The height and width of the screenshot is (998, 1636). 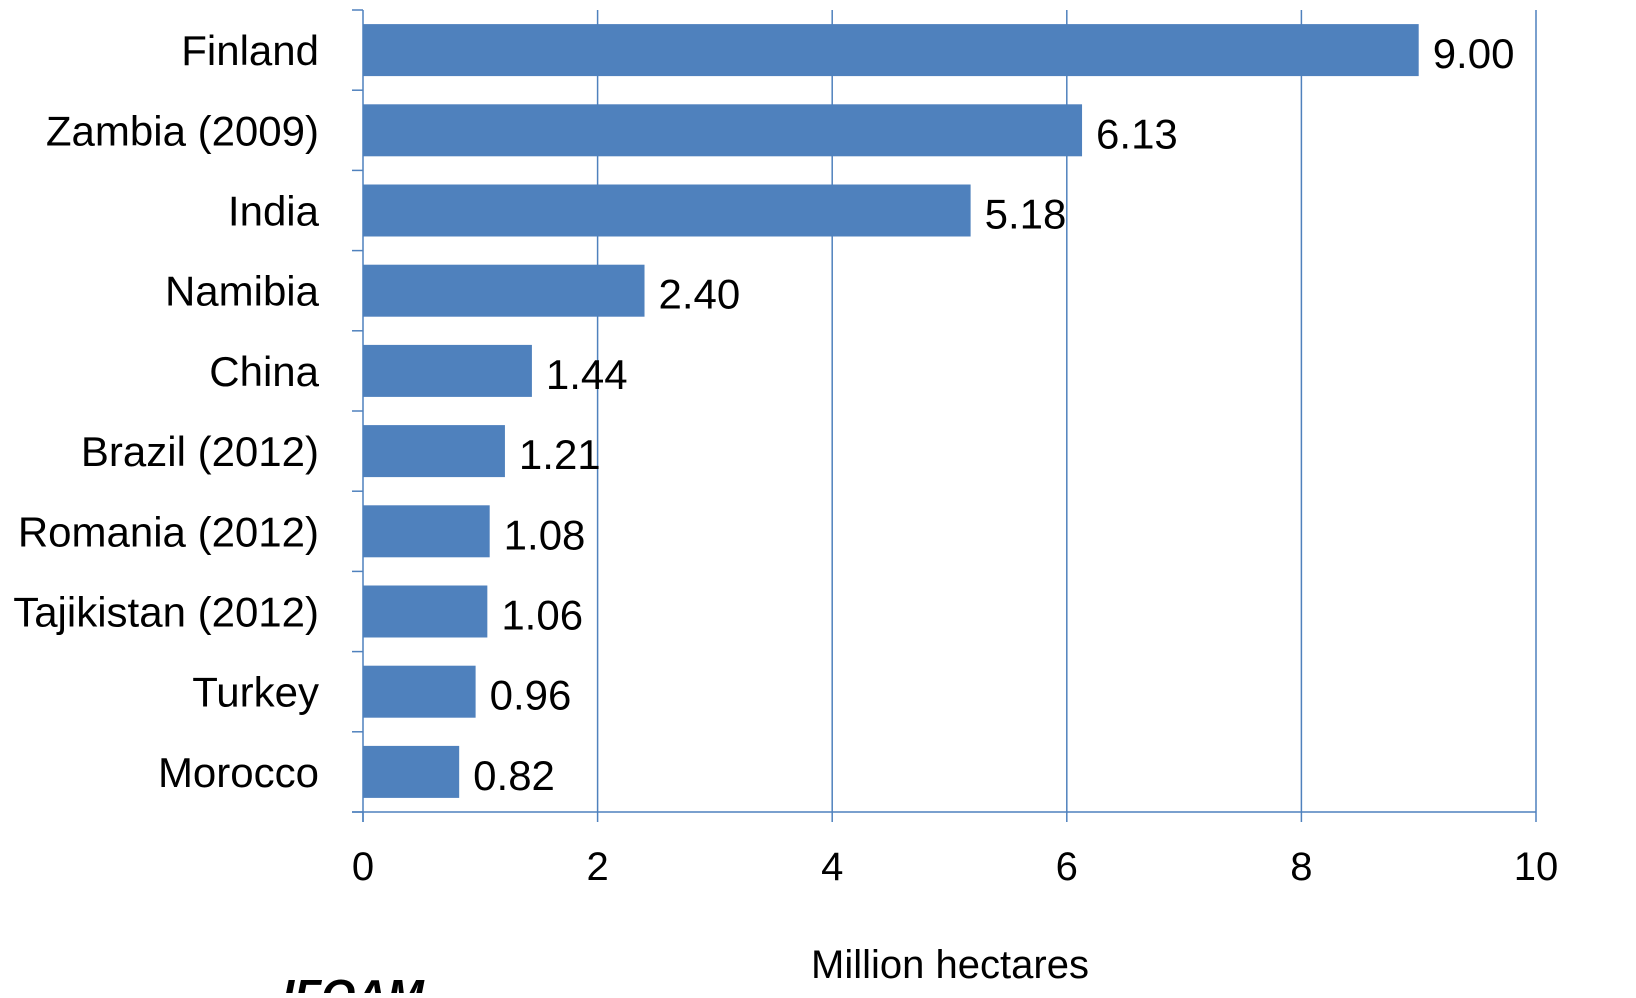 What do you see at coordinates (597, 867) in the screenshot?
I see `x-tick-label: 2` at bounding box center [597, 867].